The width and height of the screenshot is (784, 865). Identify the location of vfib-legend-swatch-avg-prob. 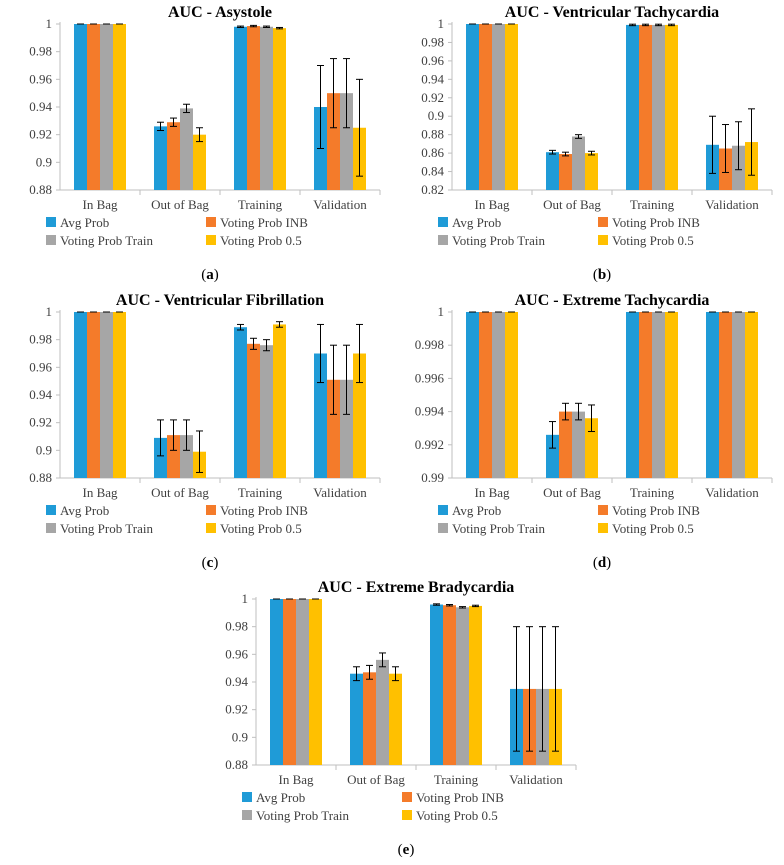
(51, 510).